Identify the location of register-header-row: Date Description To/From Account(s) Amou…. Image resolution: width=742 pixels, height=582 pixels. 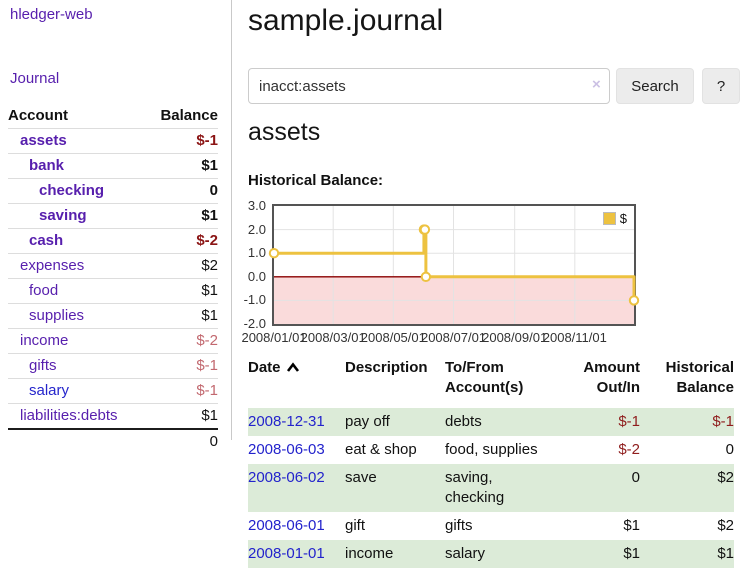
(491, 382).